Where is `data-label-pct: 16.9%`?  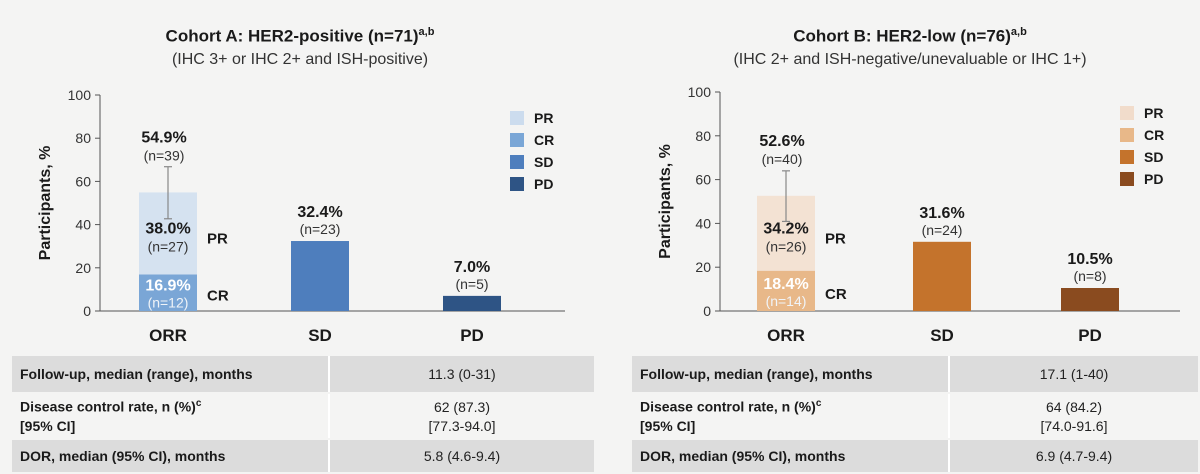
data-label-pct: 16.9% is located at coordinates (167, 286).